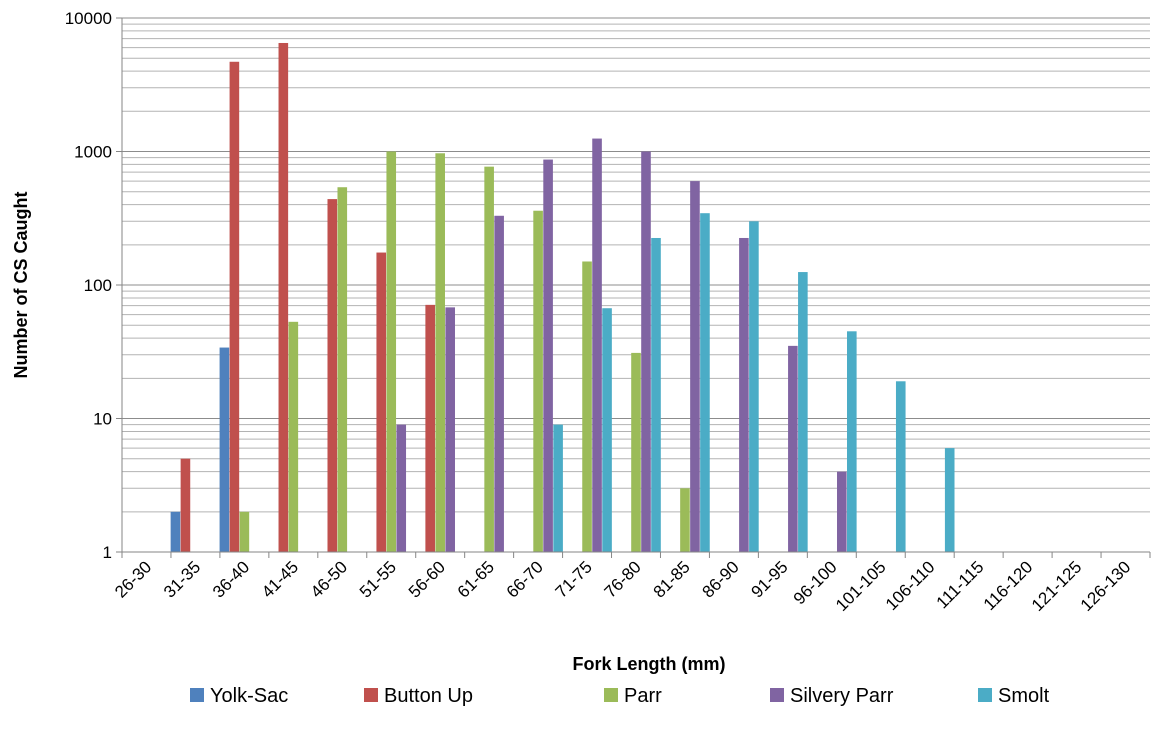 Image resolution: width=1165 pixels, height=731 pixels. I want to click on x-axis-title: Fork Length (mm), so click(649, 664).